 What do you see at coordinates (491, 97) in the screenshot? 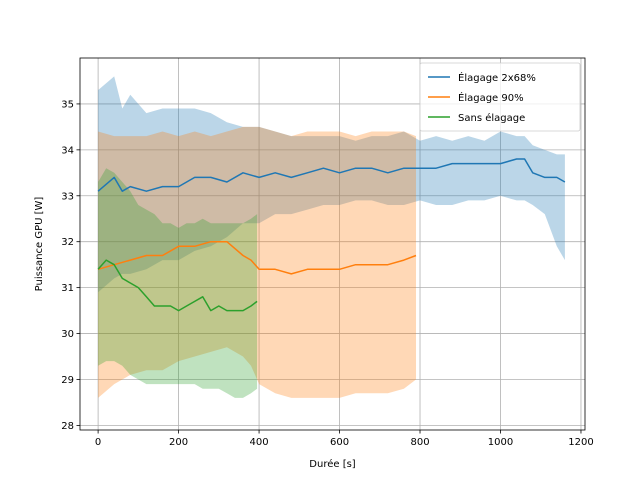
I see `legend-label-1: Élagage 90%` at bounding box center [491, 97].